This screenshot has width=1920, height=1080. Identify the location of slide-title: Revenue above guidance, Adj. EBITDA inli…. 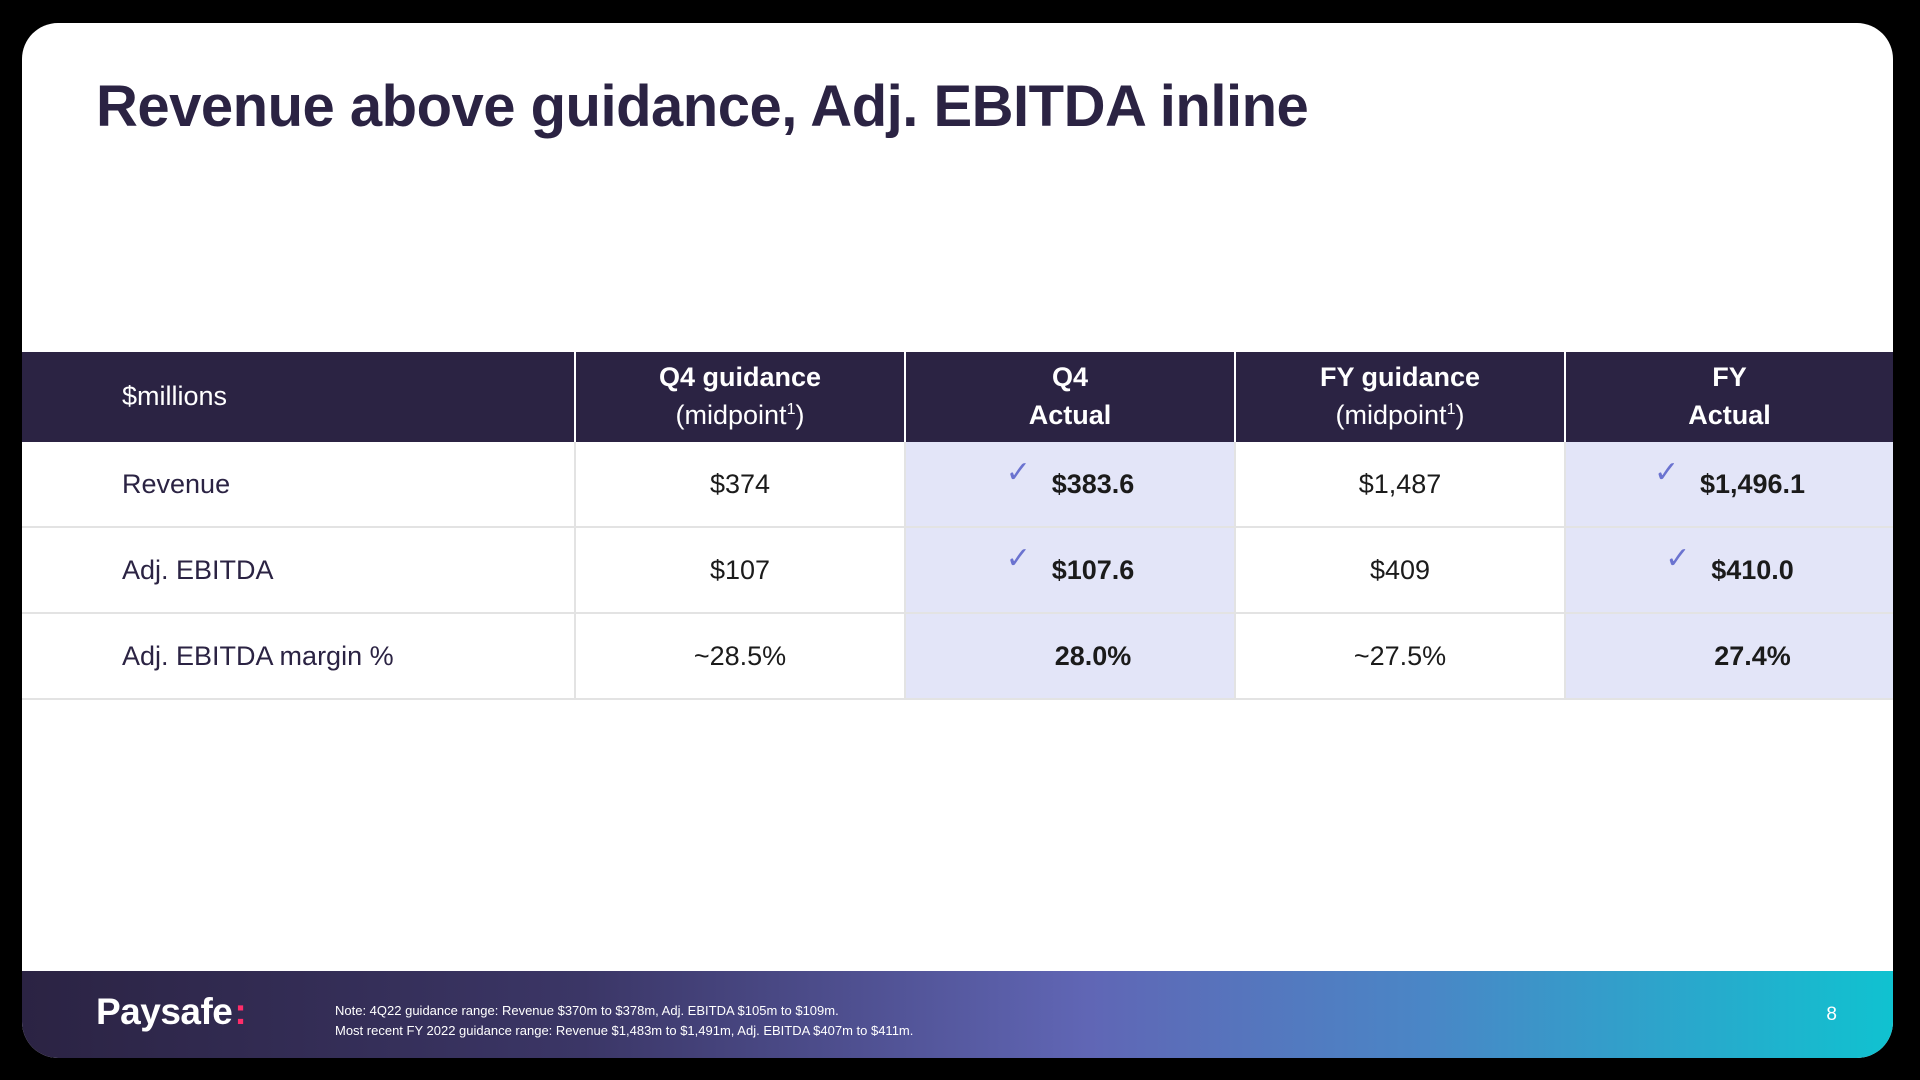
(702, 106).